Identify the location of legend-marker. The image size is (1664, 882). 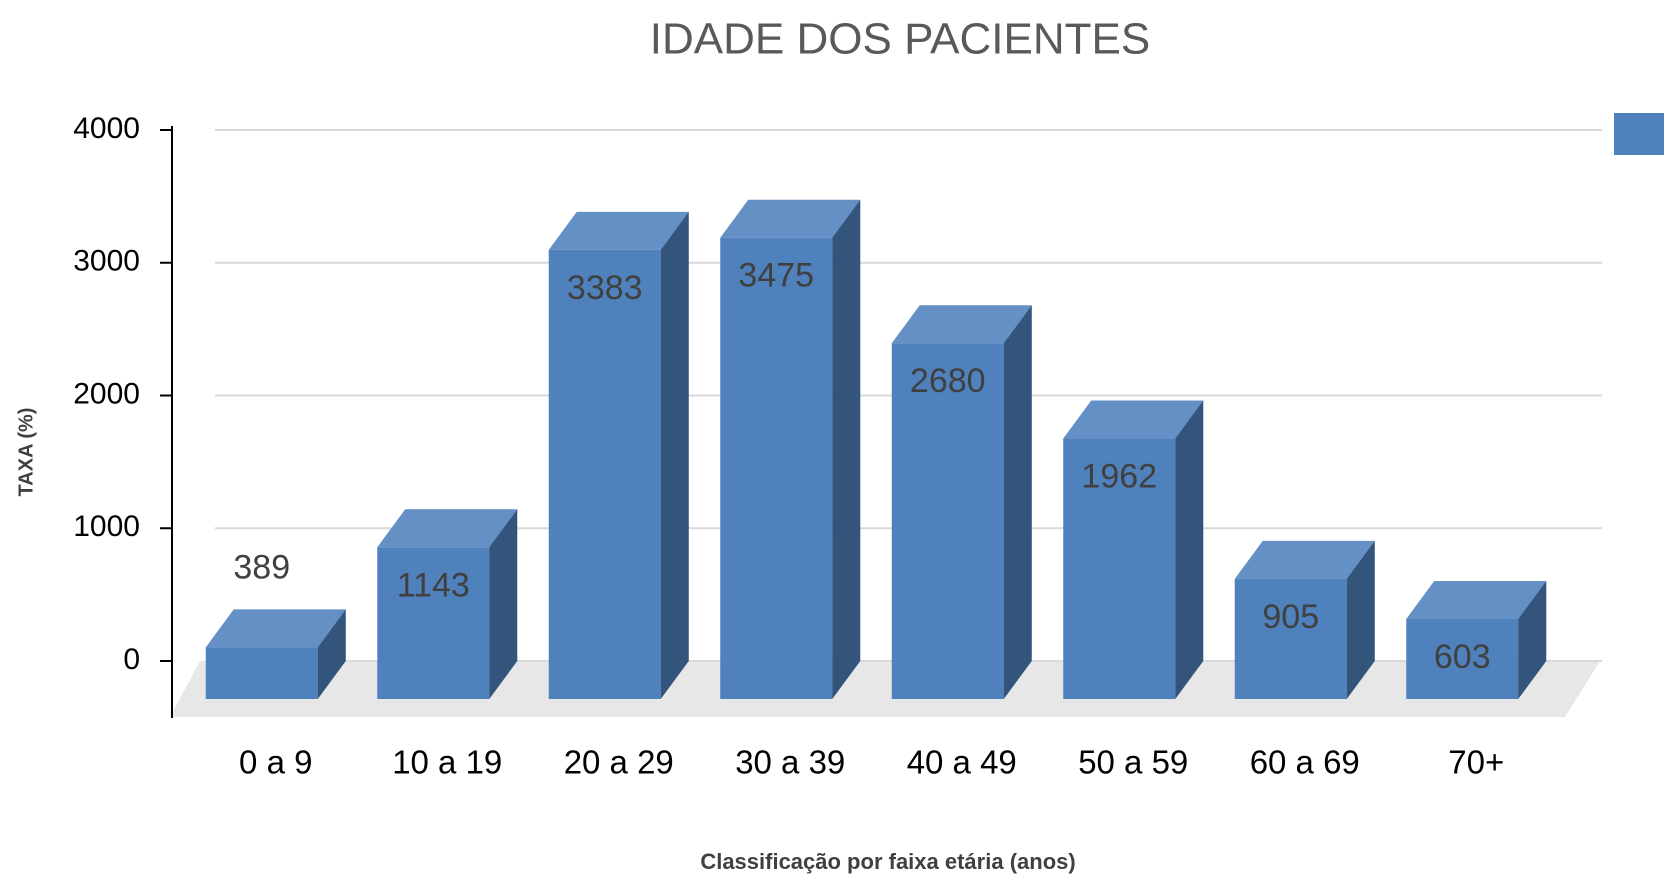
(1639, 134).